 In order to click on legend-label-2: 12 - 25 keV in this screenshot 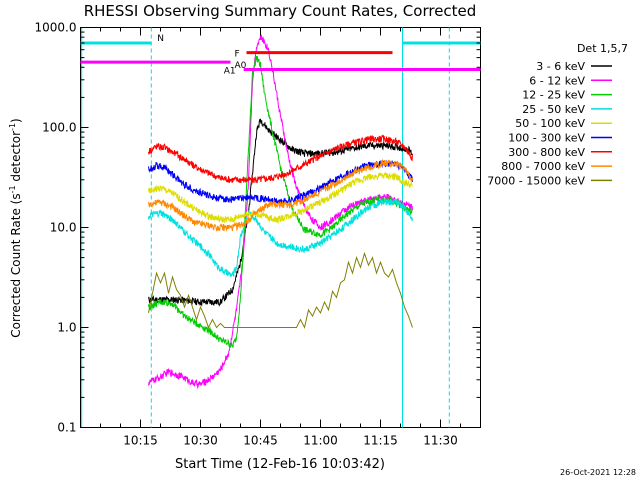, I will do `click(553, 95)`.